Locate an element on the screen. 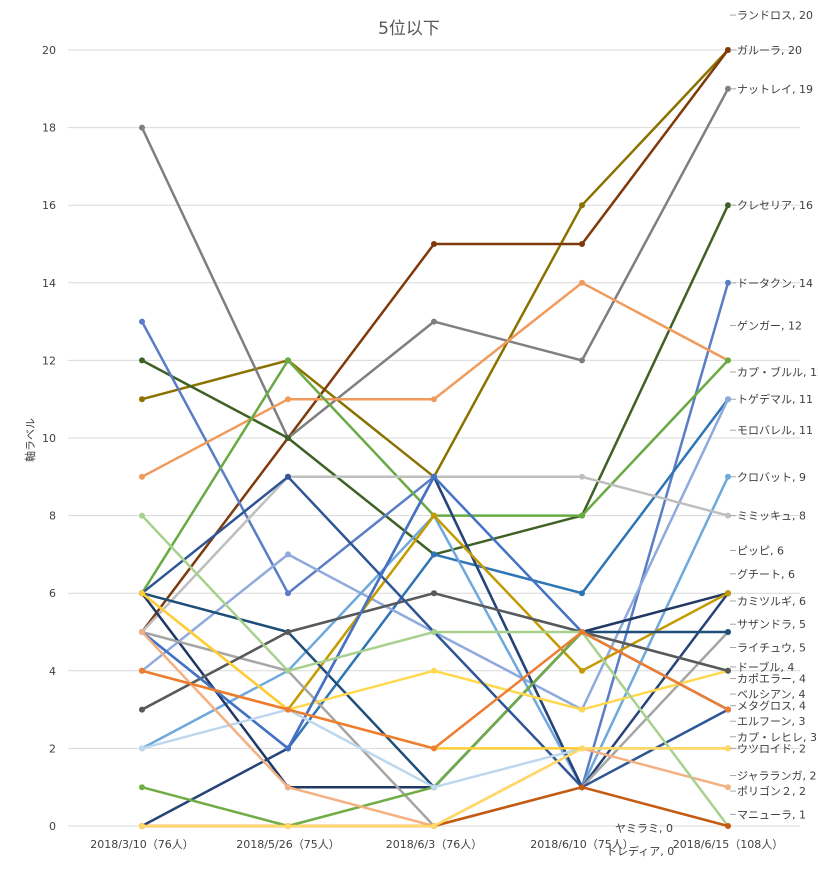 The height and width of the screenshot is (879, 818). series-end-label: サザンドラ, 5 is located at coordinates (771, 624).